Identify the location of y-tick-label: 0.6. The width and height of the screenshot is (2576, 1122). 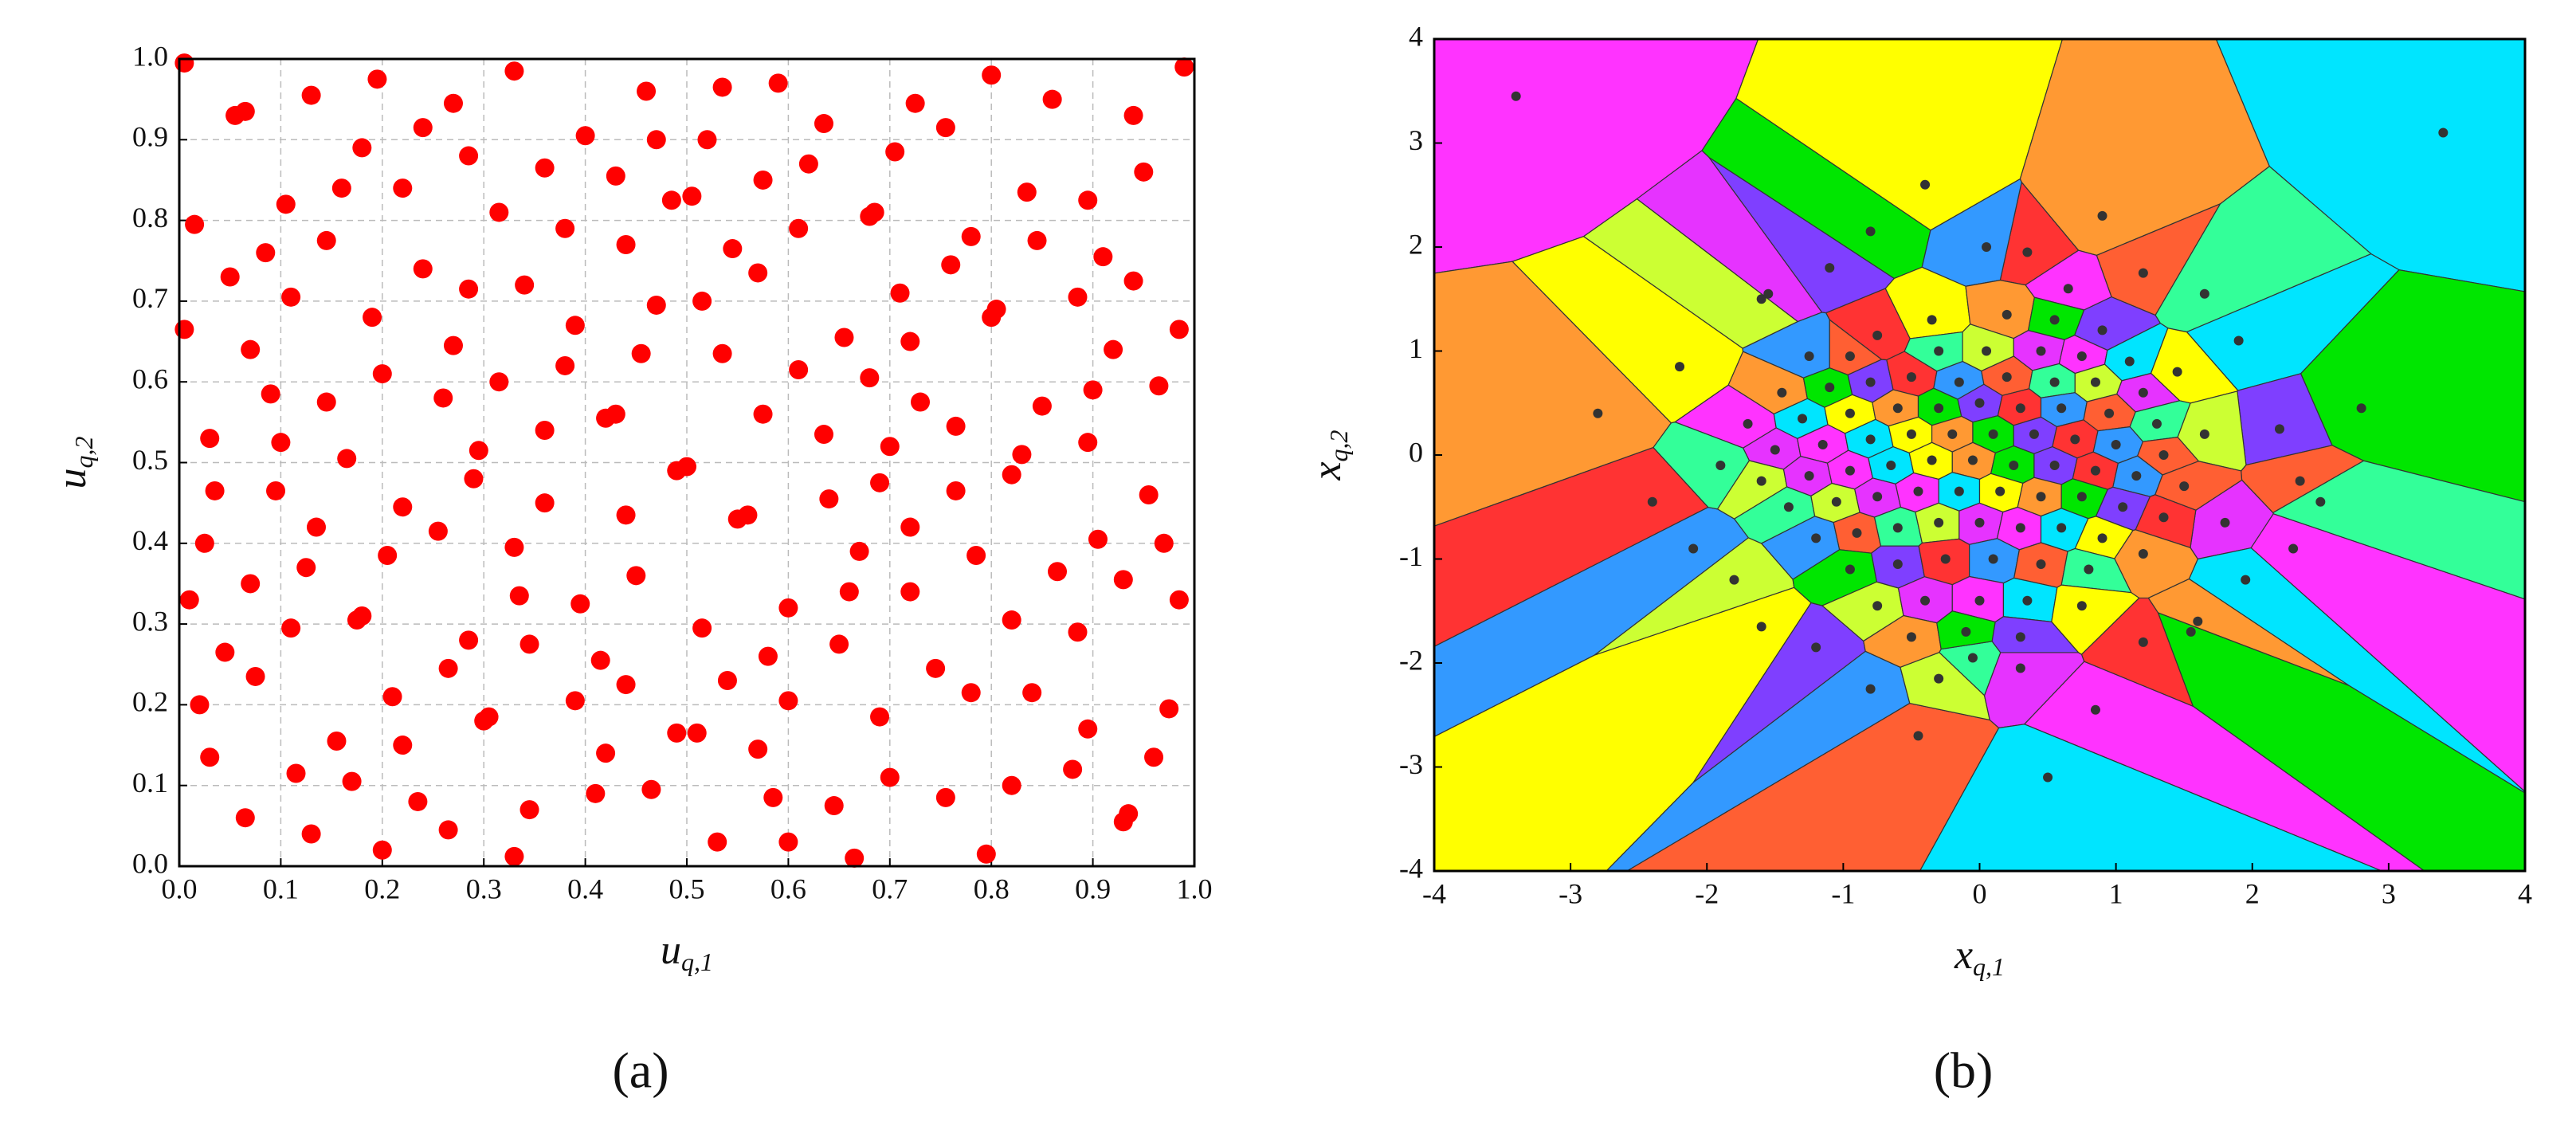
(150, 378).